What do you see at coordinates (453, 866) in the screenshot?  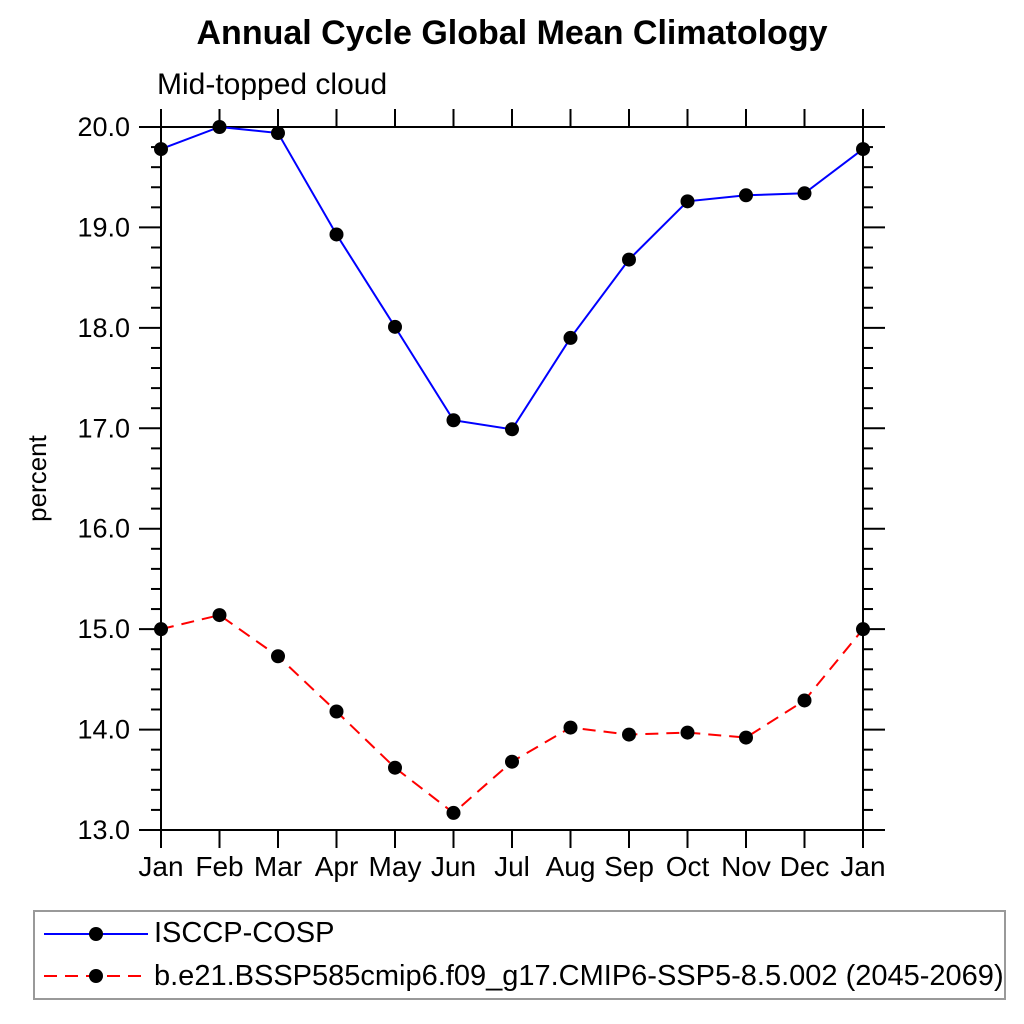 I see `x-axis-tick-label: Jun` at bounding box center [453, 866].